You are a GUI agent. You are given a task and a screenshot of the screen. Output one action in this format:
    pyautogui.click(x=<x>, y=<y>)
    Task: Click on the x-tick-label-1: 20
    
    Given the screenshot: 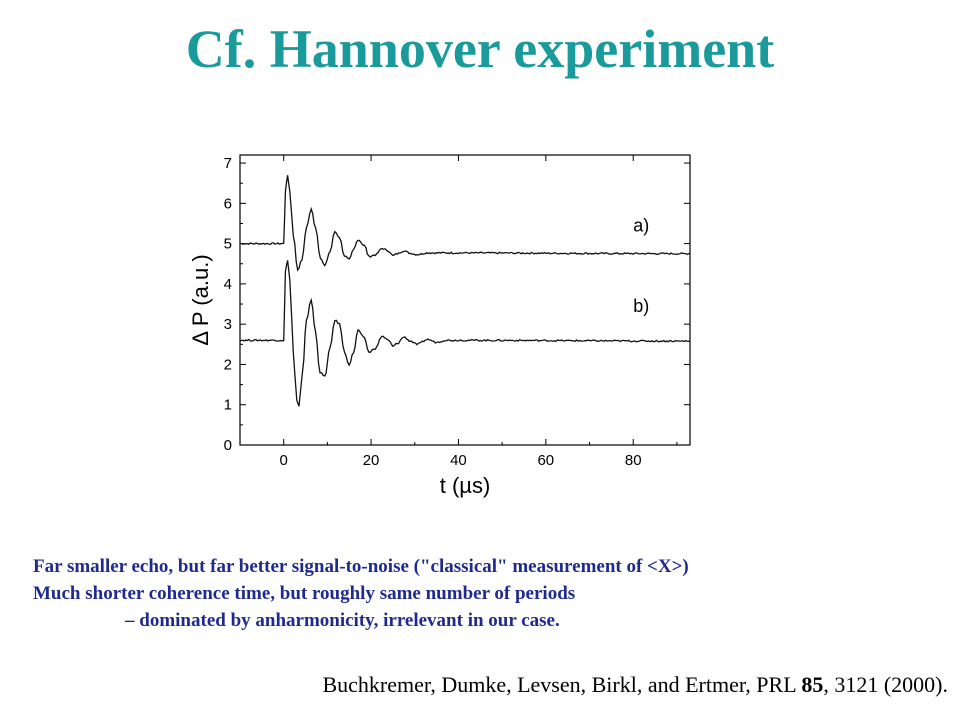 What is the action you would take?
    pyautogui.click(x=371, y=460)
    